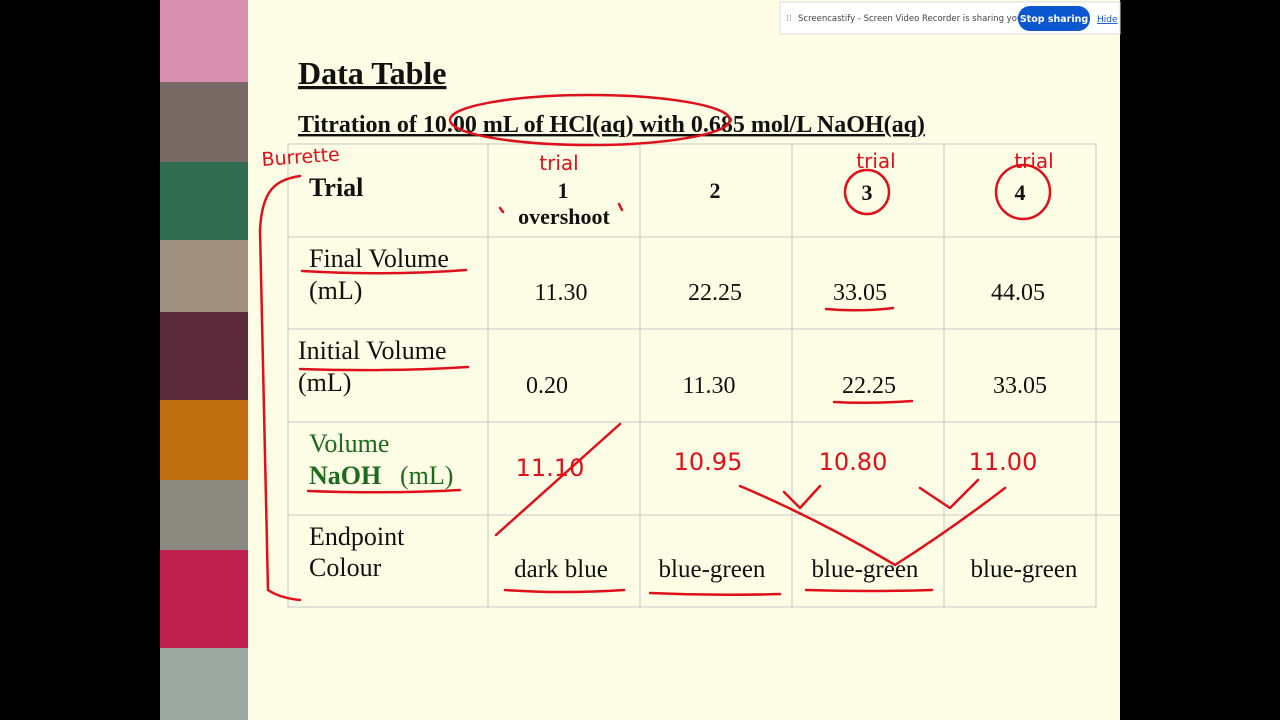 The height and width of the screenshot is (720, 1280). What do you see at coordinates (1020, 192) in the screenshot?
I see `header-cell: 4` at bounding box center [1020, 192].